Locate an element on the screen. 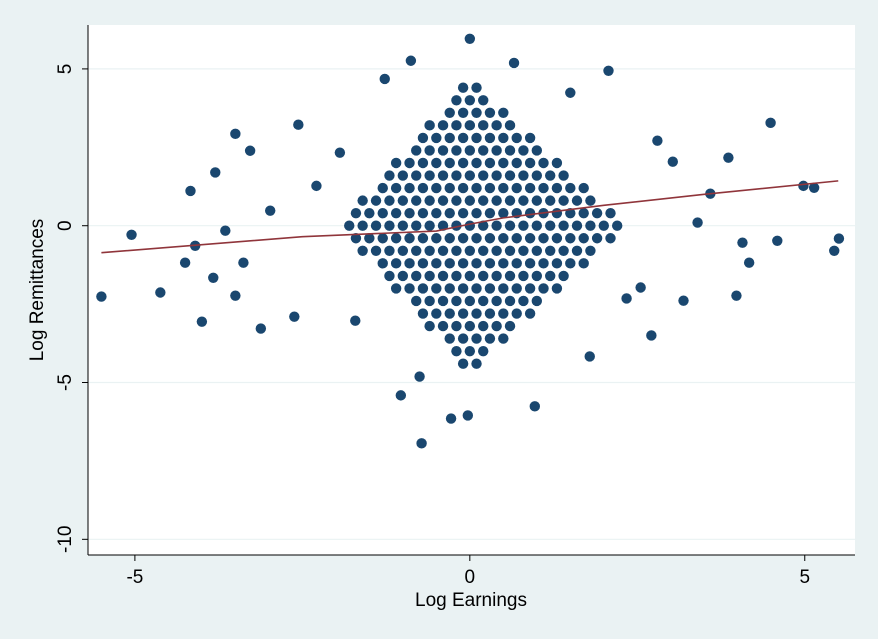 The width and height of the screenshot is (878, 639). x-tick-label: 0 is located at coordinates (470, 577).